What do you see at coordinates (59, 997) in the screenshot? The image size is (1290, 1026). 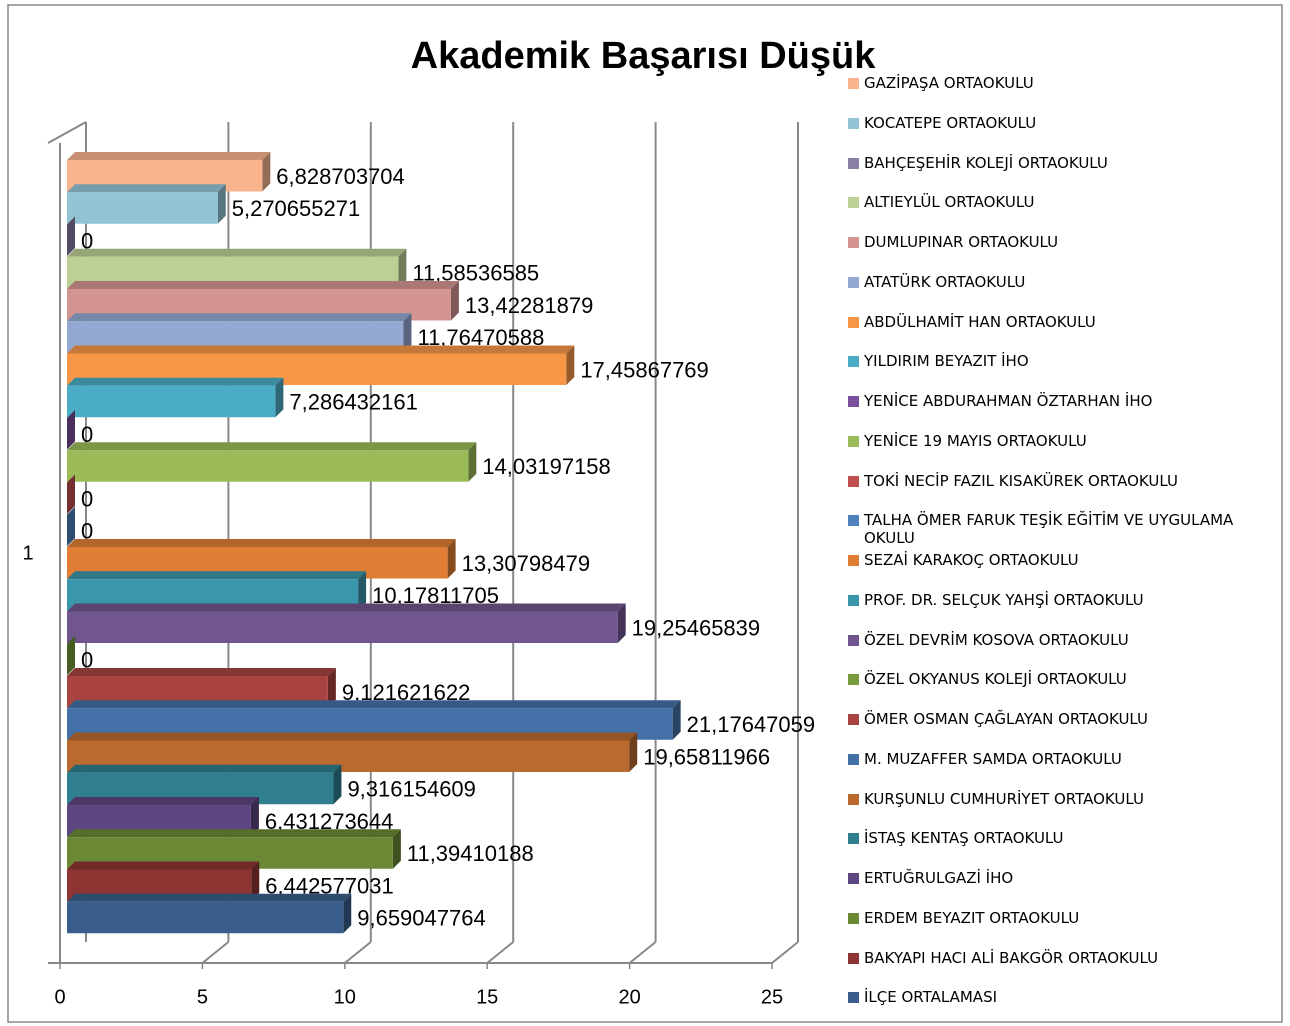 I see `x-tick-label: 0` at bounding box center [59, 997].